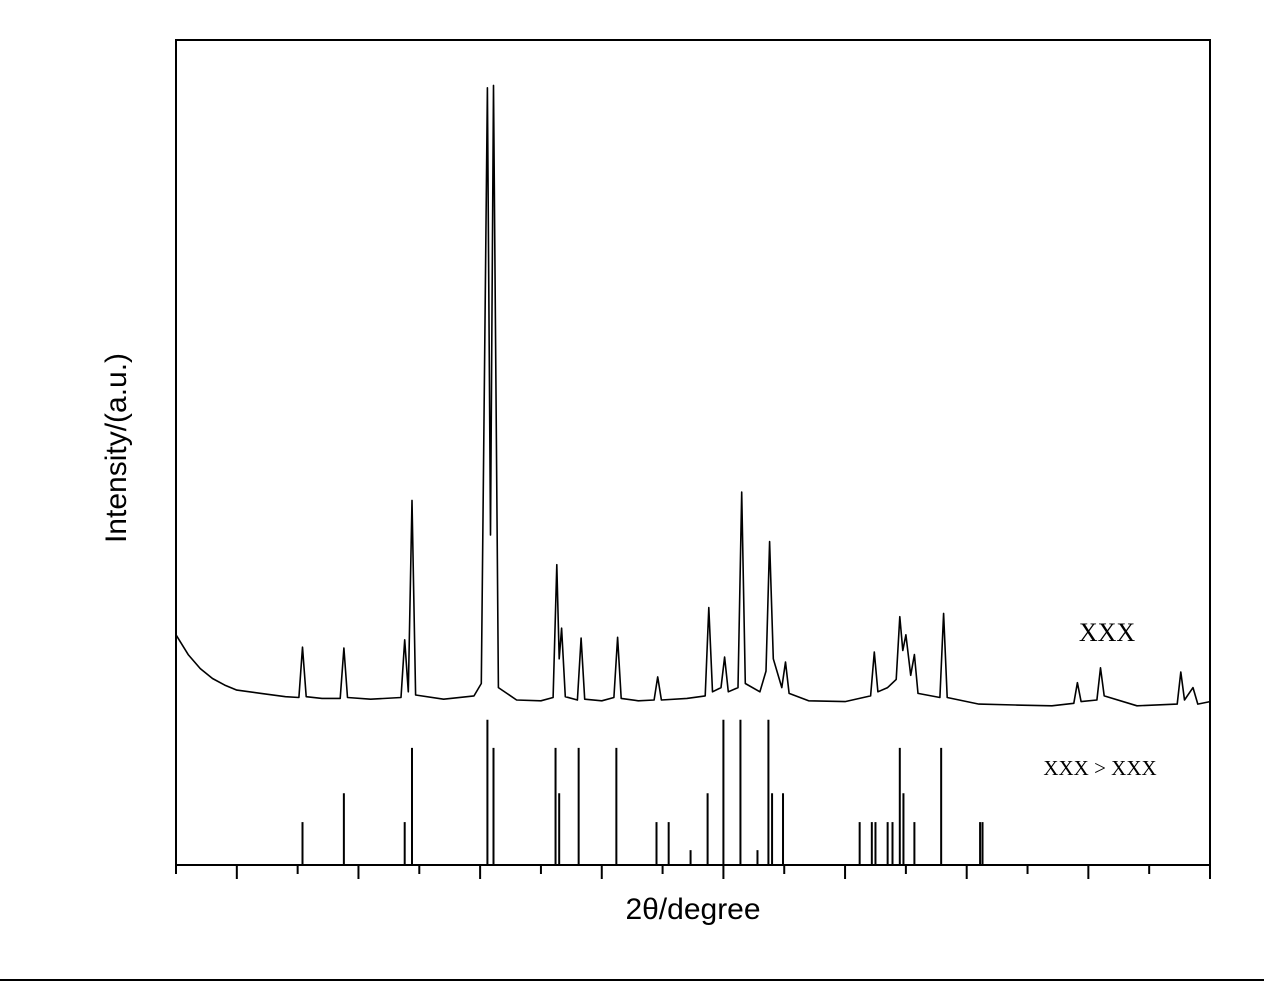 The width and height of the screenshot is (1264, 983). What do you see at coordinates (1107, 632) in the screenshot?
I see `series-label: XXX` at bounding box center [1107, 632].